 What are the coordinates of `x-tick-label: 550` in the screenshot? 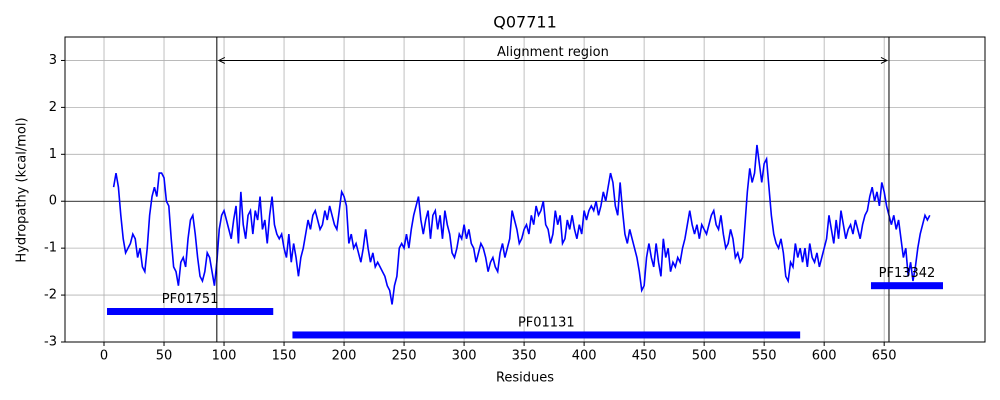 It's located at (764, 356).